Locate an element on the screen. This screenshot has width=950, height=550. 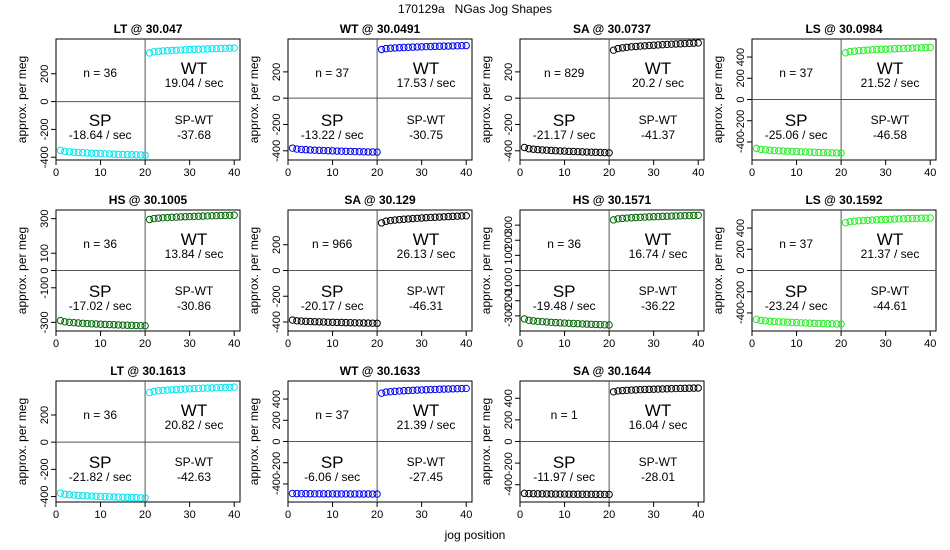
x-tick-label: 0 is located at coordinates (752, 173).